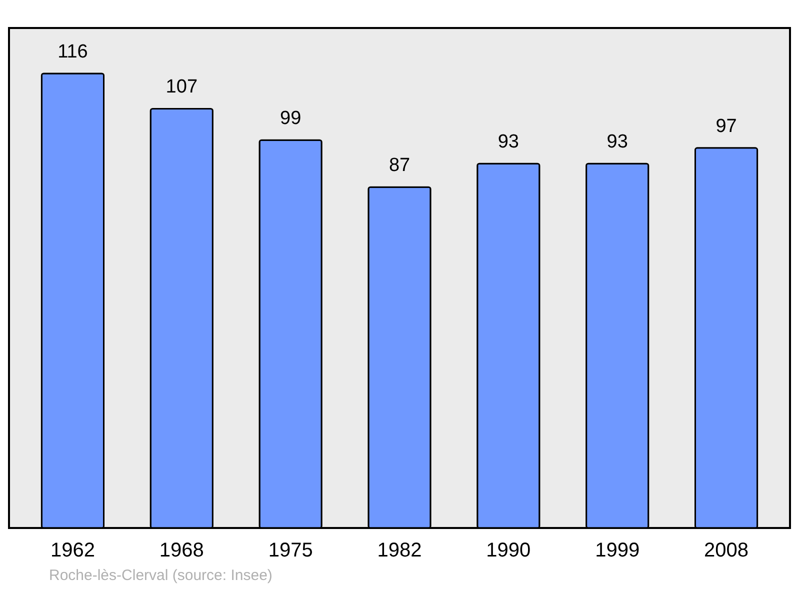  I want to click on data-label: 87, so click(399, 165).